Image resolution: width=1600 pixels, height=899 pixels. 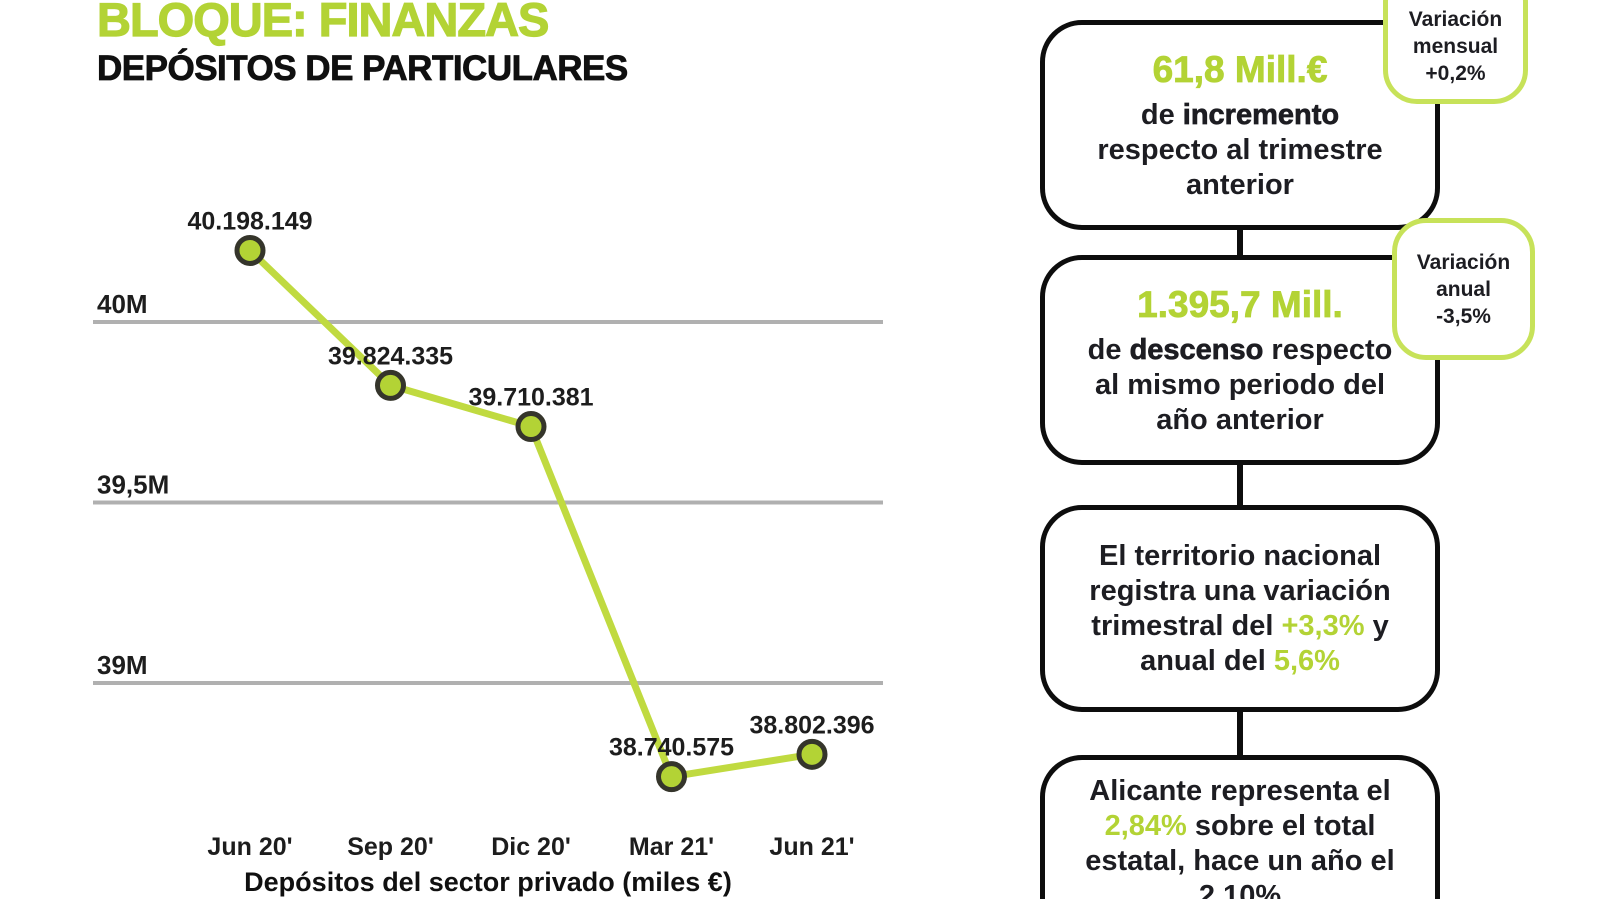 I want to click on text-segment: sobre el total, so click(x=1281, y=826).